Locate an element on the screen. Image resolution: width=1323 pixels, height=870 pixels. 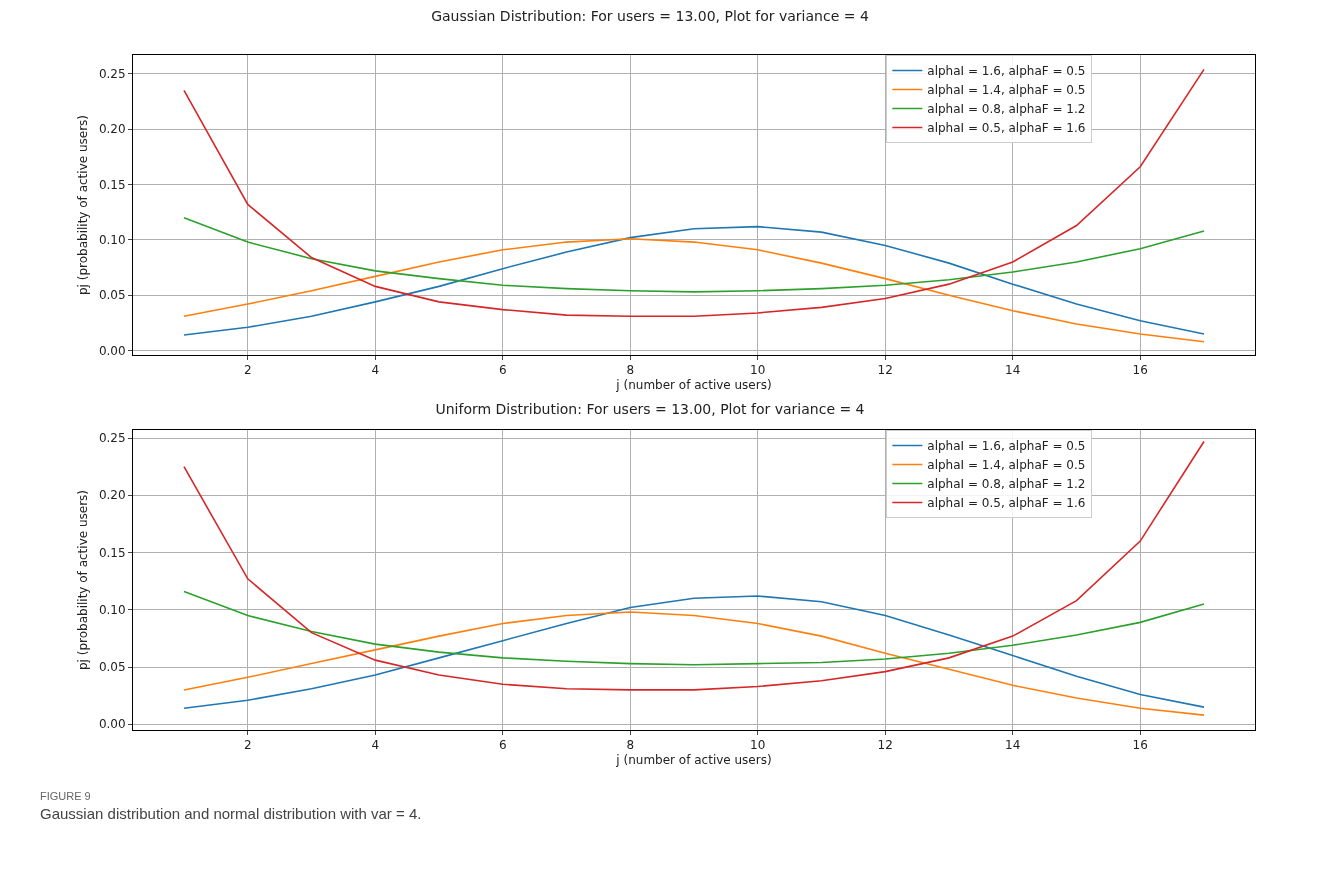
chart-title: Gaussian Distribution: For users = 13.00, Plot for variance = 4 is located at coordinates (650, 15).